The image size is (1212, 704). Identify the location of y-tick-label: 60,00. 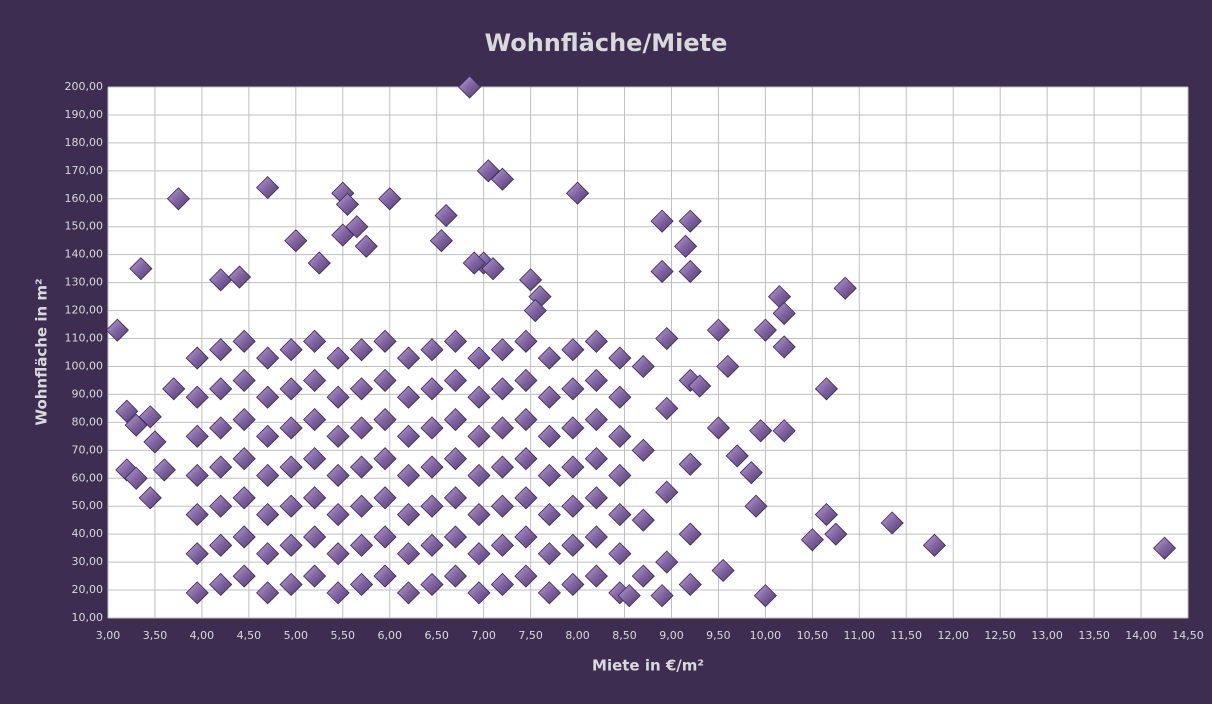
(88, 477).